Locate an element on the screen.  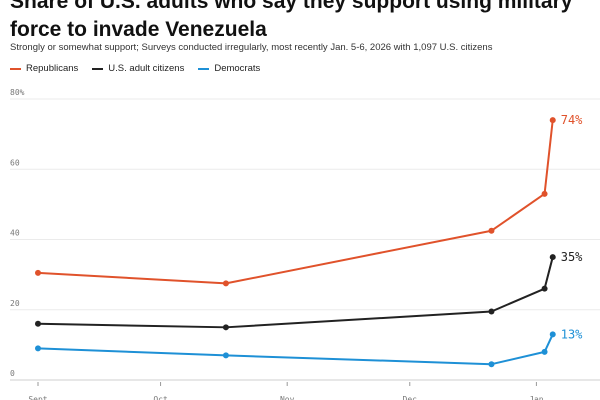
end-label-us-adults: 35% is located at coordinates (572, 257).